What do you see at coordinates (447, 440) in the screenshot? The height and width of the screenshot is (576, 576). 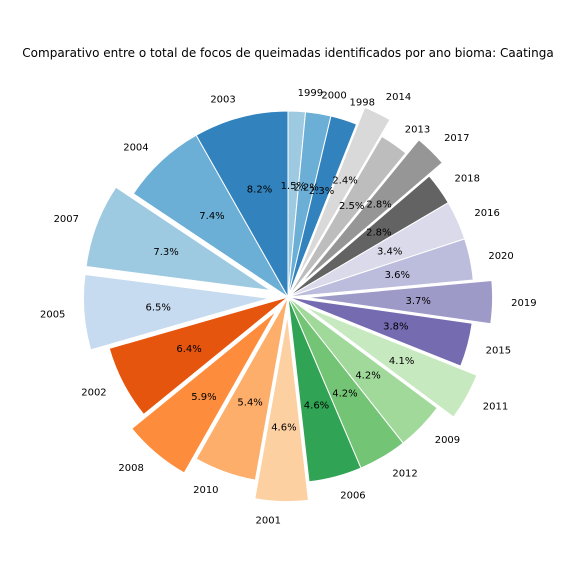 I see `pie-category-label-2009: 2009` at bounding box center [447, 440].